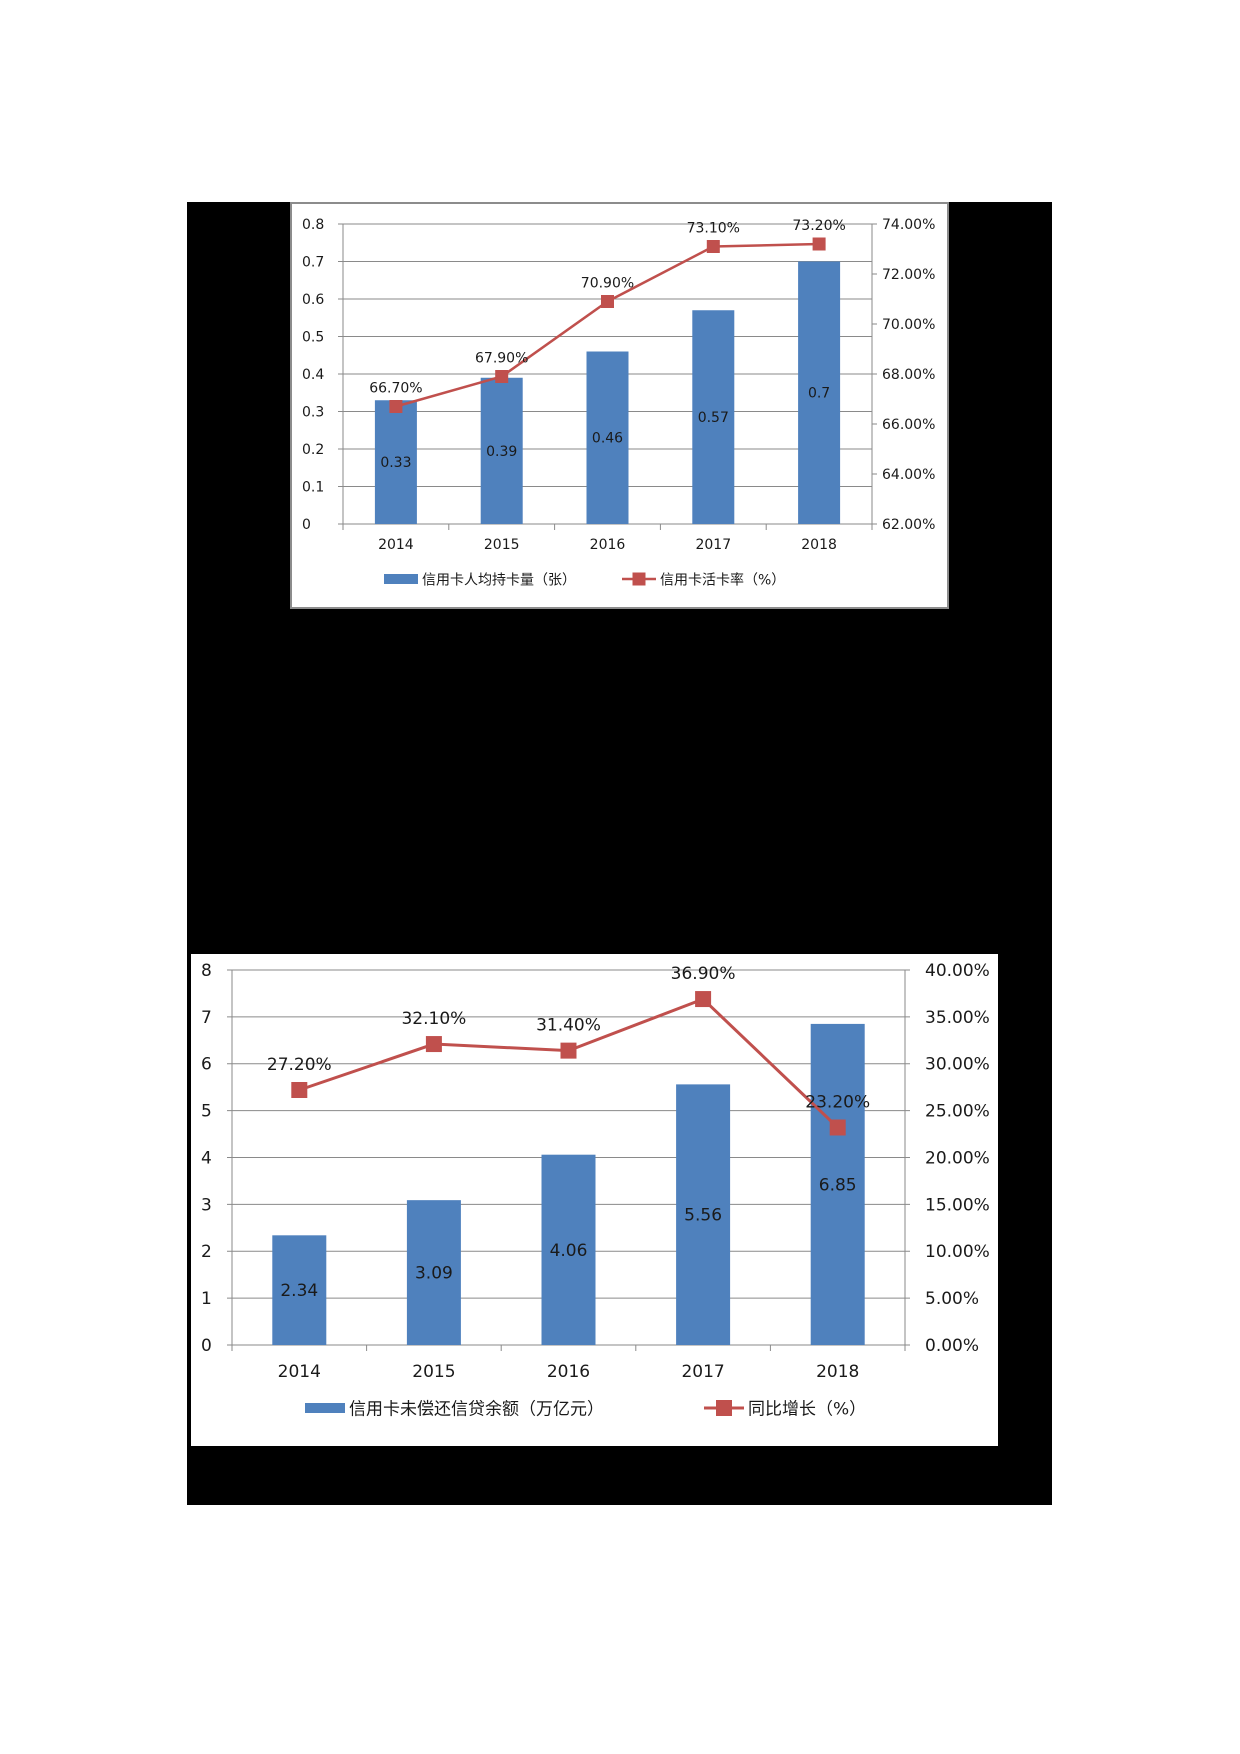 The height and width of the screenshot is (1754, 1240). What do you see at coordinates (908, 425) in the screenshot?
I see `right-axis-tick-label: 66.00%` at bounding box center [908, 425].